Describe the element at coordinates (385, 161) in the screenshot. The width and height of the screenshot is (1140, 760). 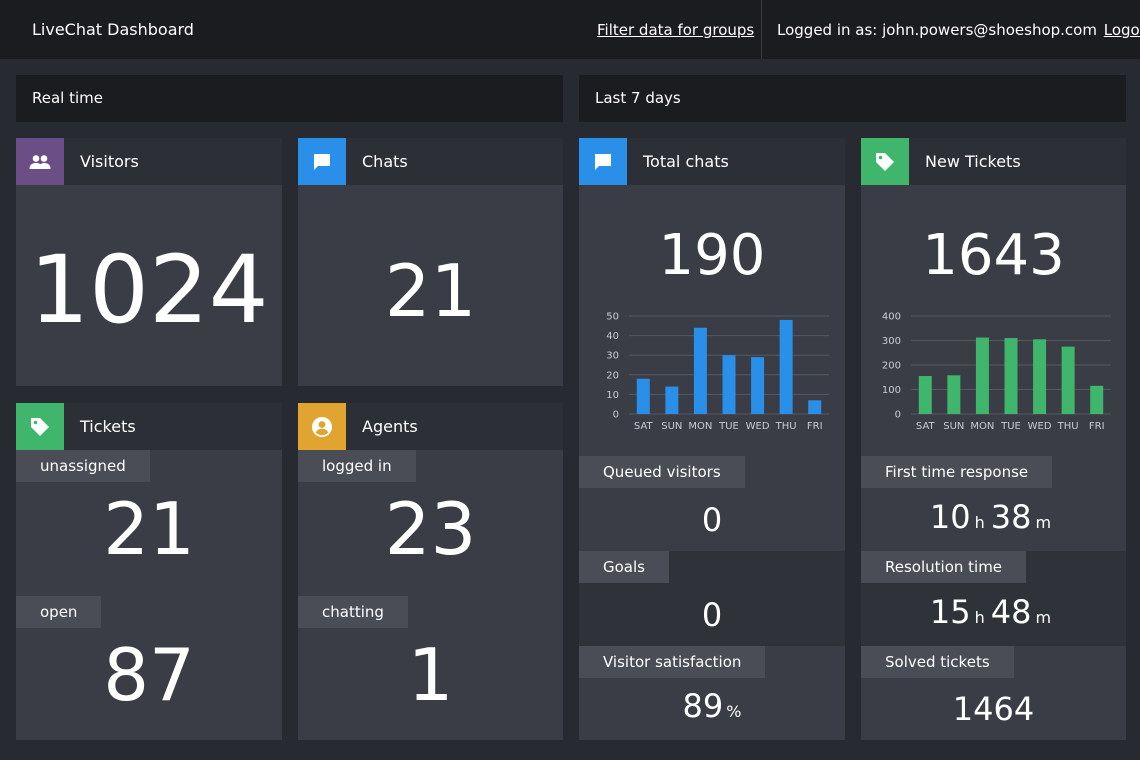
I see `chats-title: Chats` at that location.